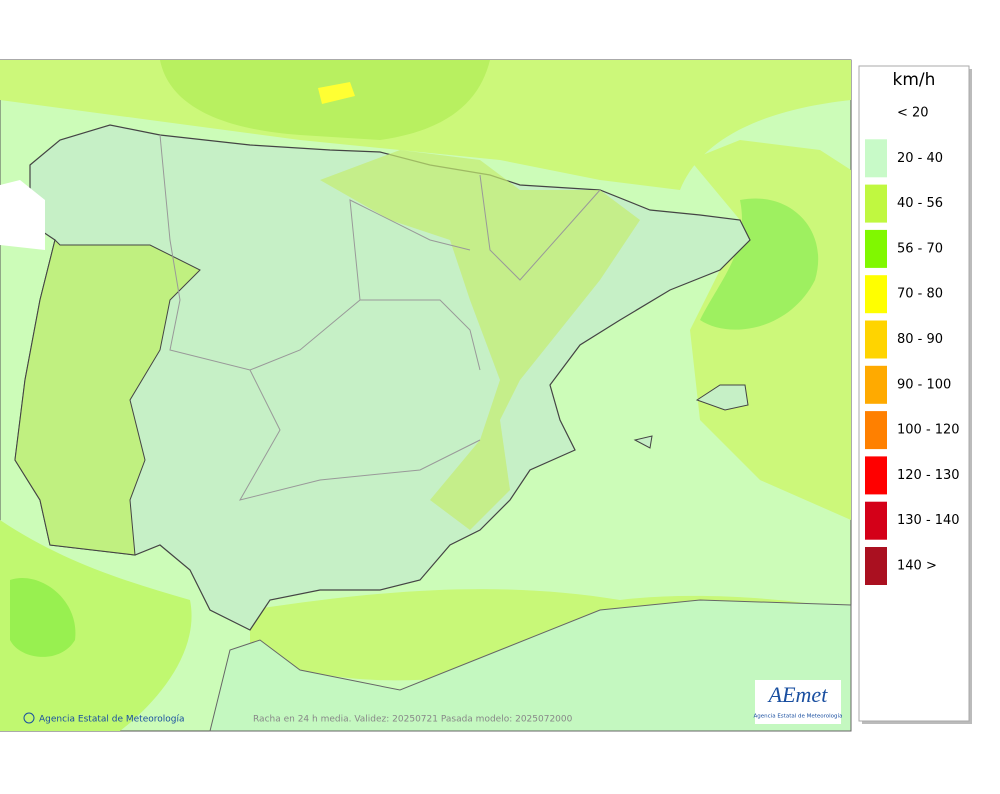 The width and height of the screenshot is (1000, 794). What do you see at coordinates (913, 113) in the screenshot?
I see `legend-label: < 20` at bounding box center [913, 113].